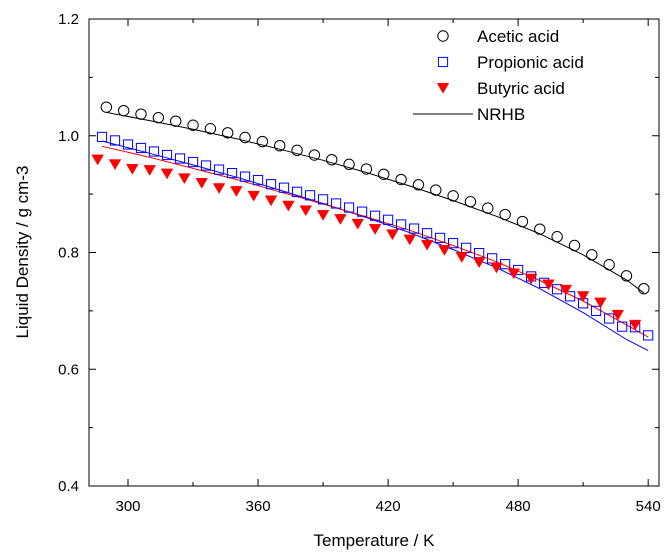  What do you see at coordinates (258, 506) in the screenshot?
I see `x-tick-label: 360` at bounding box center [258, 506].